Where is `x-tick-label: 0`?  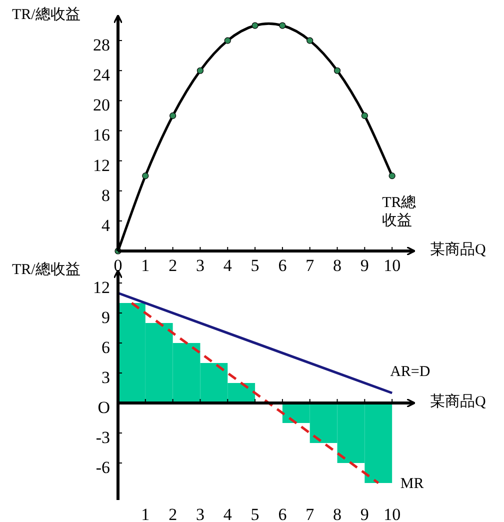
x-tick-label: 0 is located at coordinates (118, 265).